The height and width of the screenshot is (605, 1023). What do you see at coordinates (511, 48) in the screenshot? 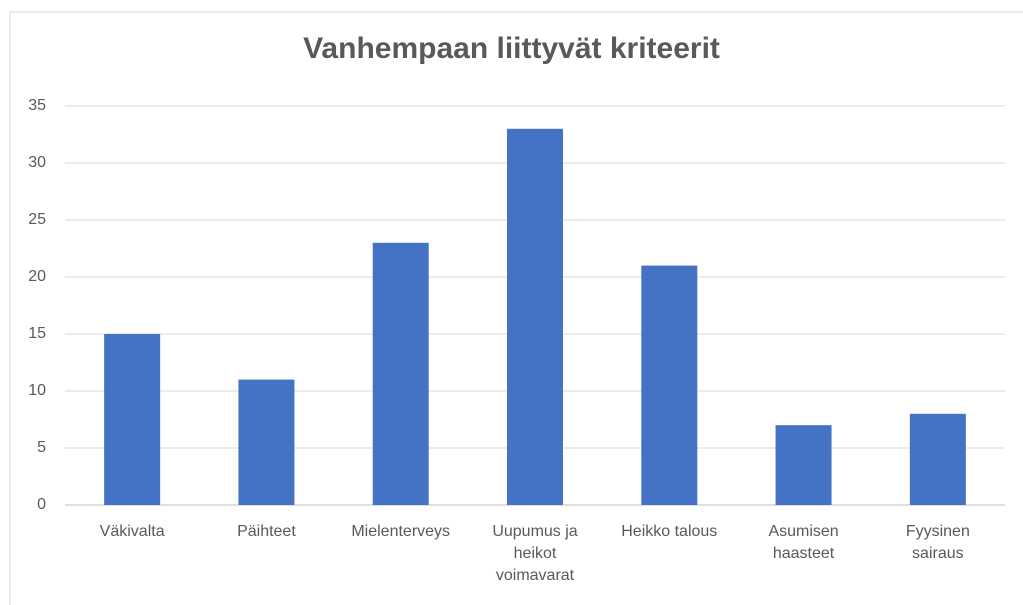
I see `chart-title: Vanhempaan liittyvät kriteerit` at bounding box center [511, 48].